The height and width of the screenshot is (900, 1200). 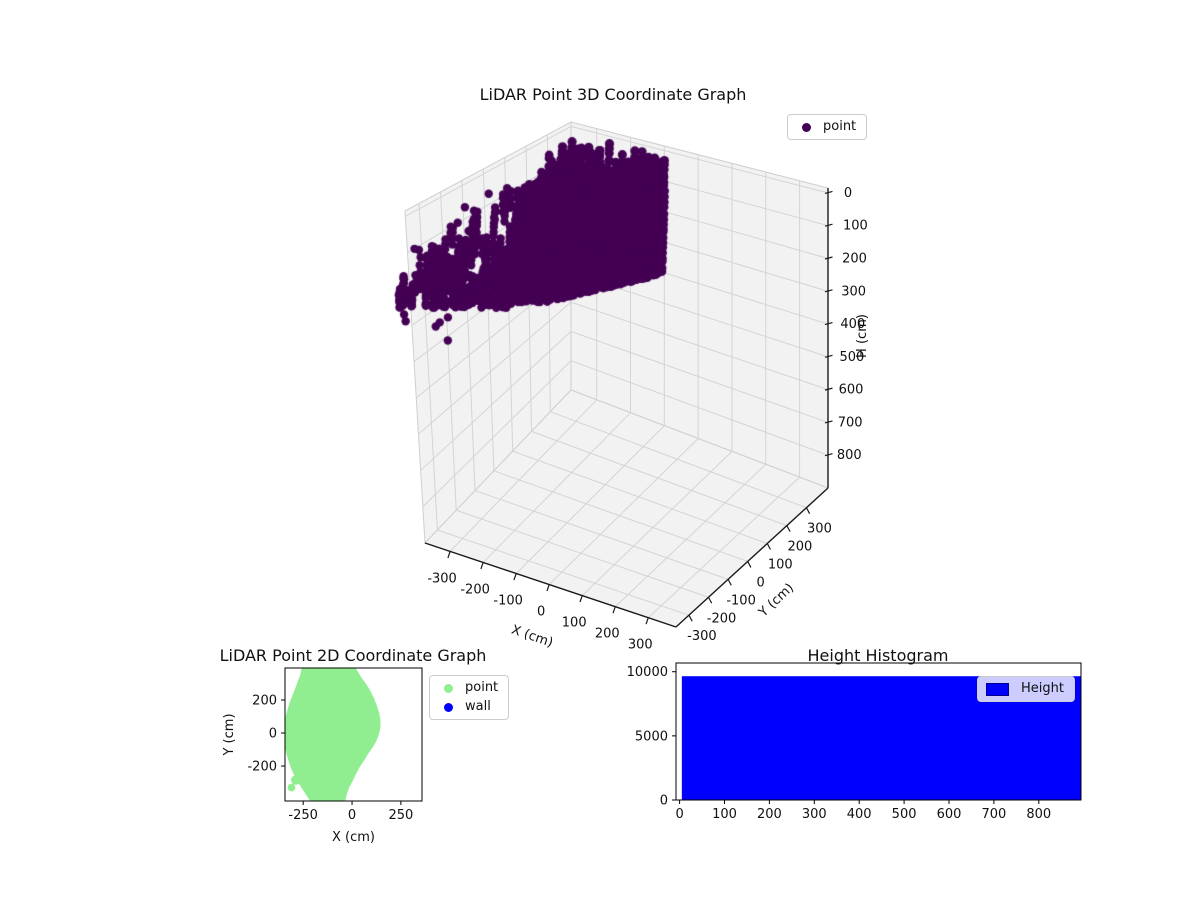 What do you see at coordinates (651, 736) in the screenshot?
I see `y-tick-label: 5000` at bounding box center [651, 736].